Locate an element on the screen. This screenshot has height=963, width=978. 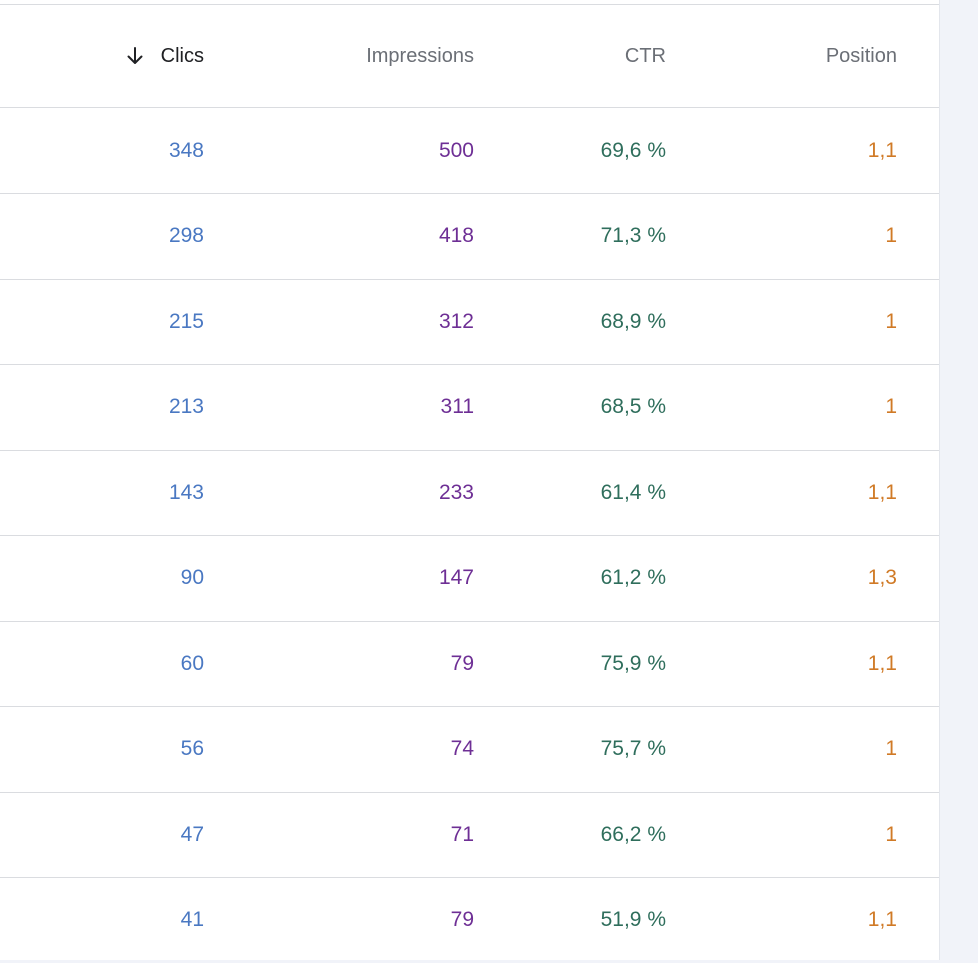
table-row: 348 500 69,6 % 1,1 is located at coordinates (469, 151).